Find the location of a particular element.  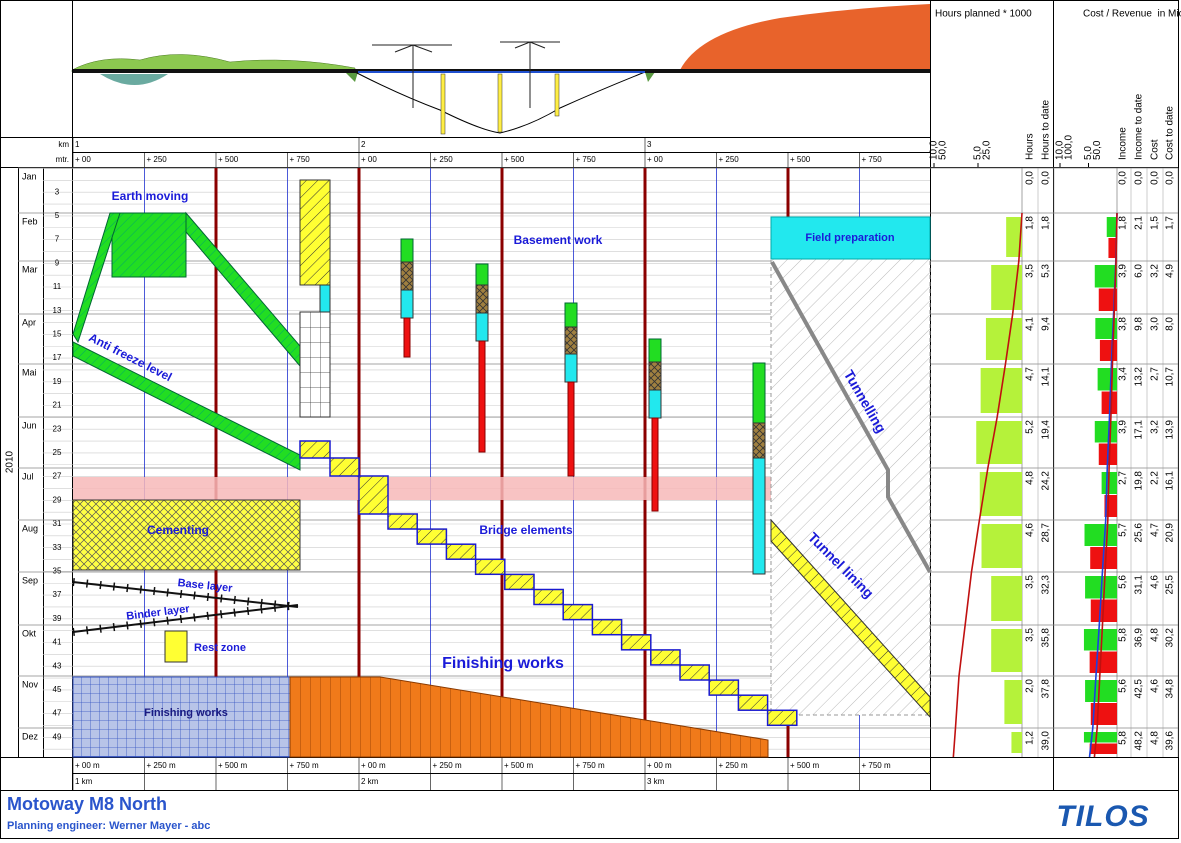

table-value: 4,9 is located at coordinates (1170, 271).